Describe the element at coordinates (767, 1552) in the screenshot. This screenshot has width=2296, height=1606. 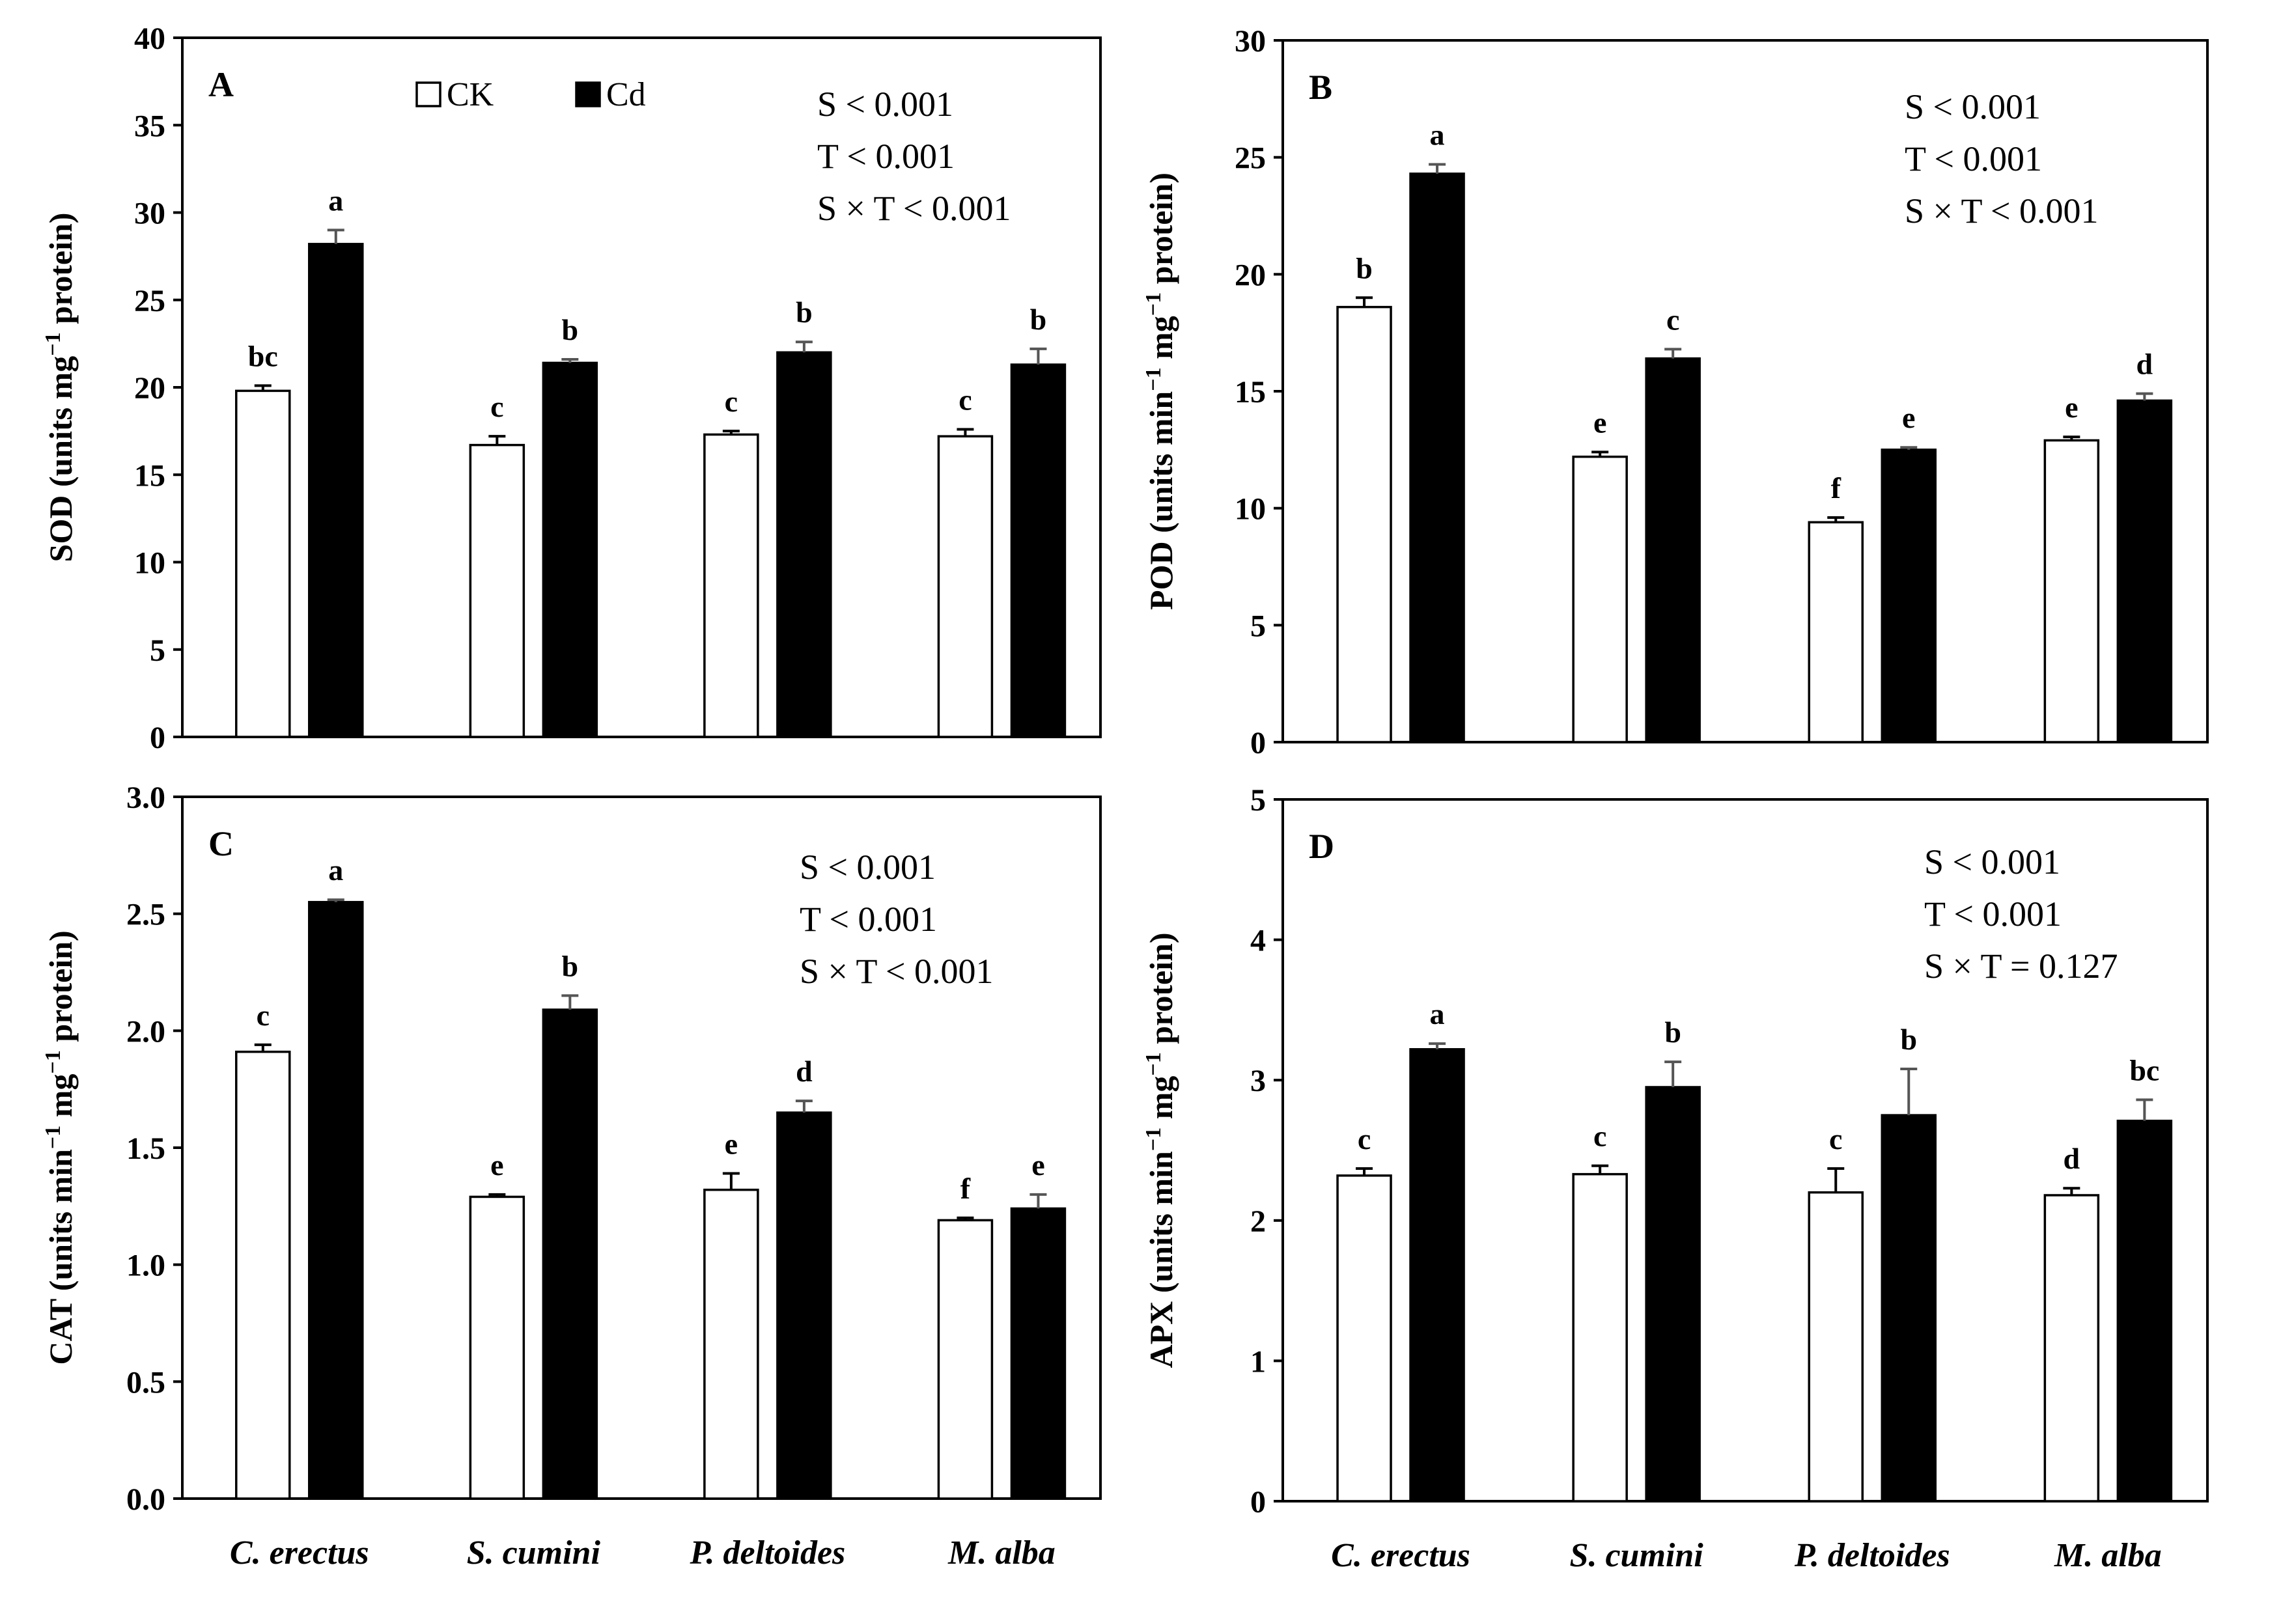
I see `category-label: P. deltoides` at that location.